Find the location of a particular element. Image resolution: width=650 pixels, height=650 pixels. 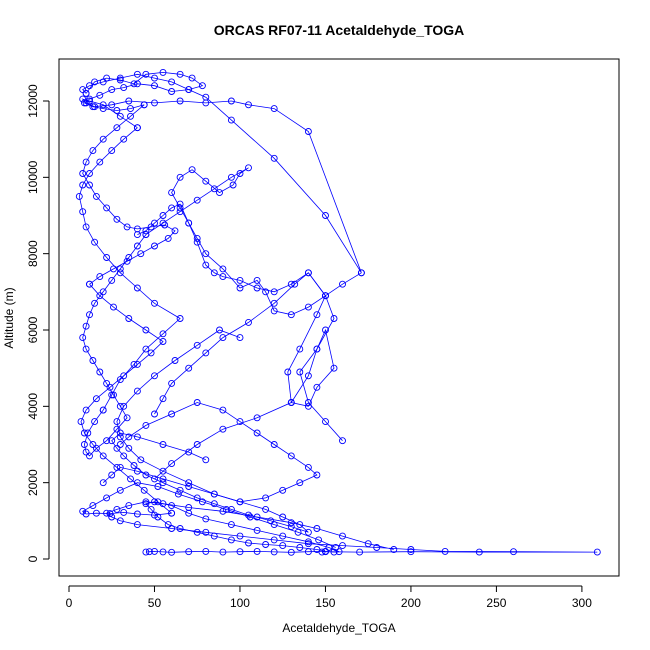

x-tick-label: 200 is located at coordinates (411, 603).